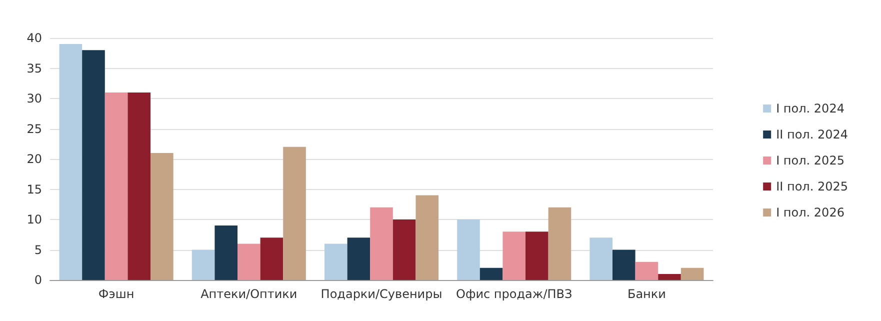  Describe the element at coordinates (812, 187) in the screenshot. I see `legend-label: II пол. 2025` at that location.